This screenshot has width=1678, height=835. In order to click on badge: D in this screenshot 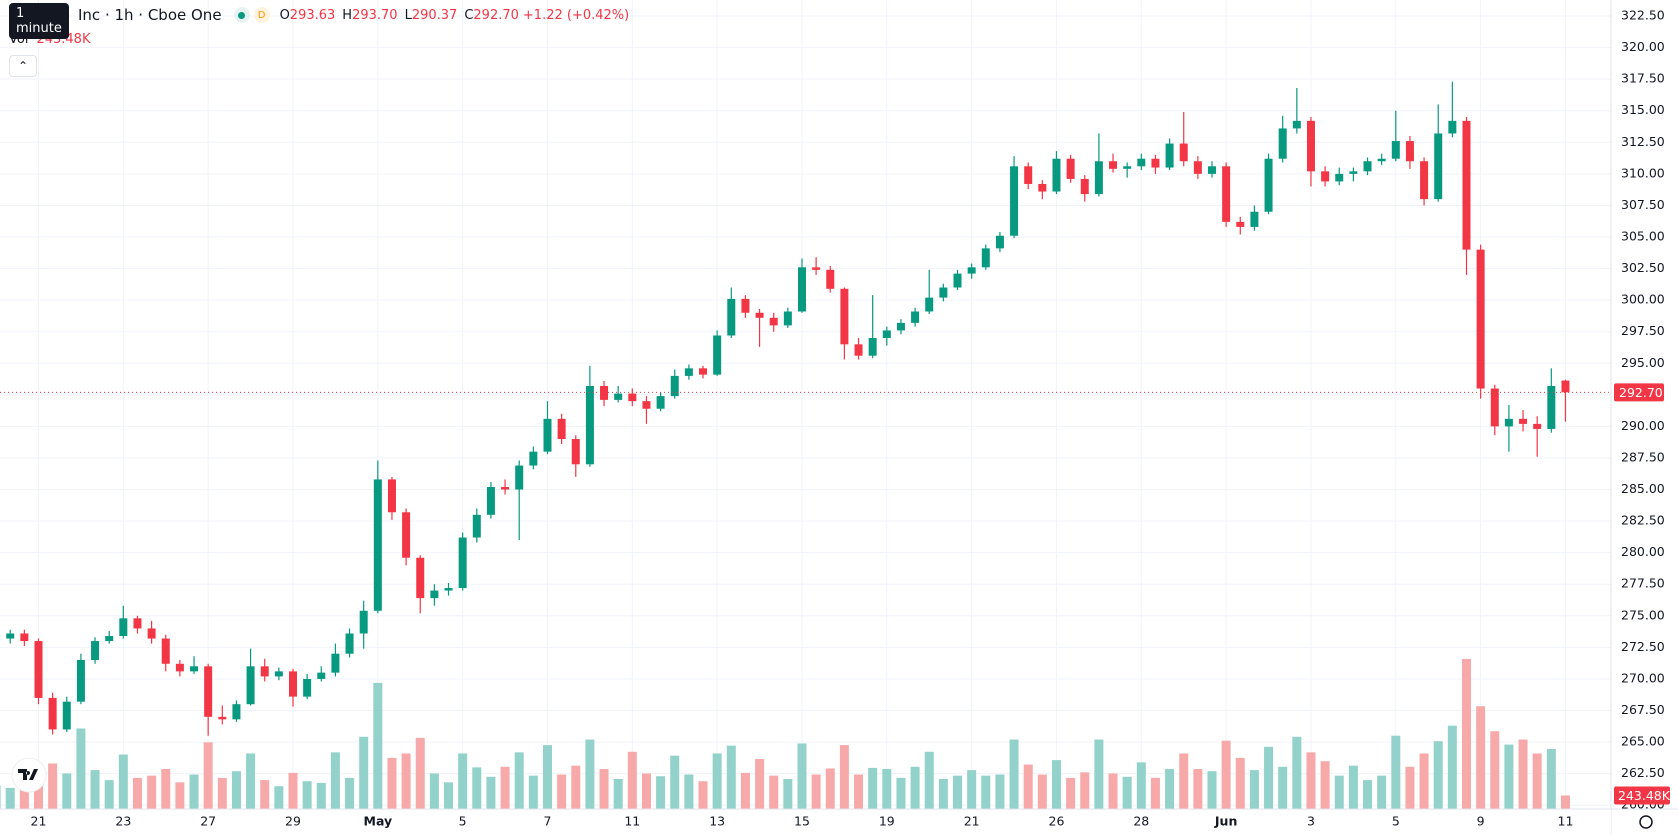, I will do `click(261, 15)`.